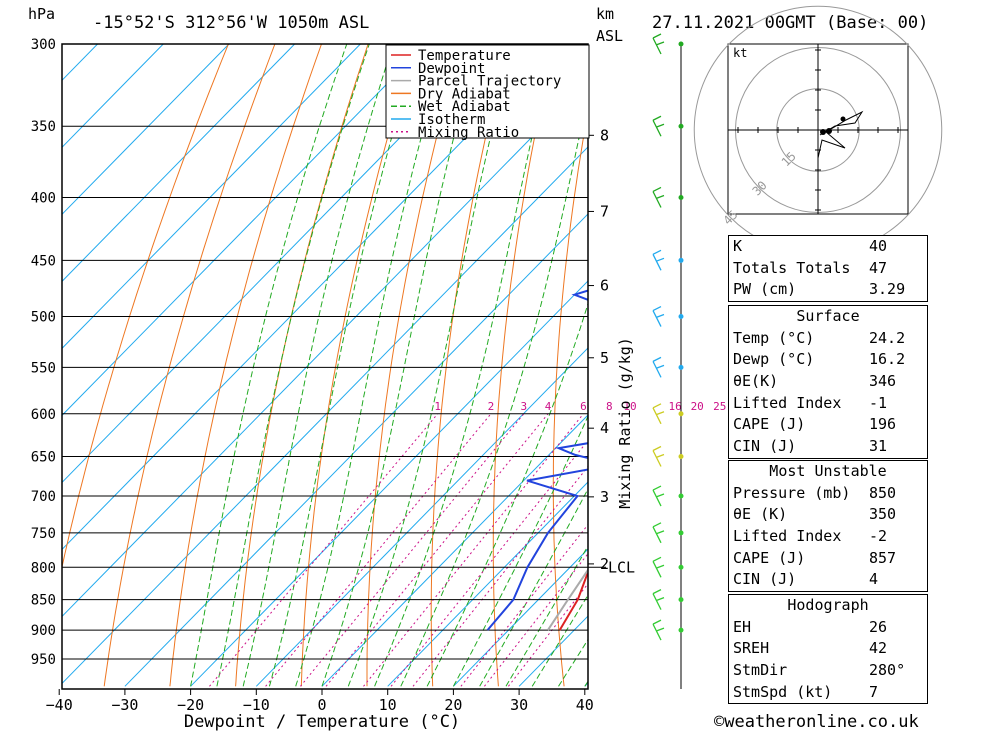  I want to click on mixing-ratio-label: 16, so click(674, 406).